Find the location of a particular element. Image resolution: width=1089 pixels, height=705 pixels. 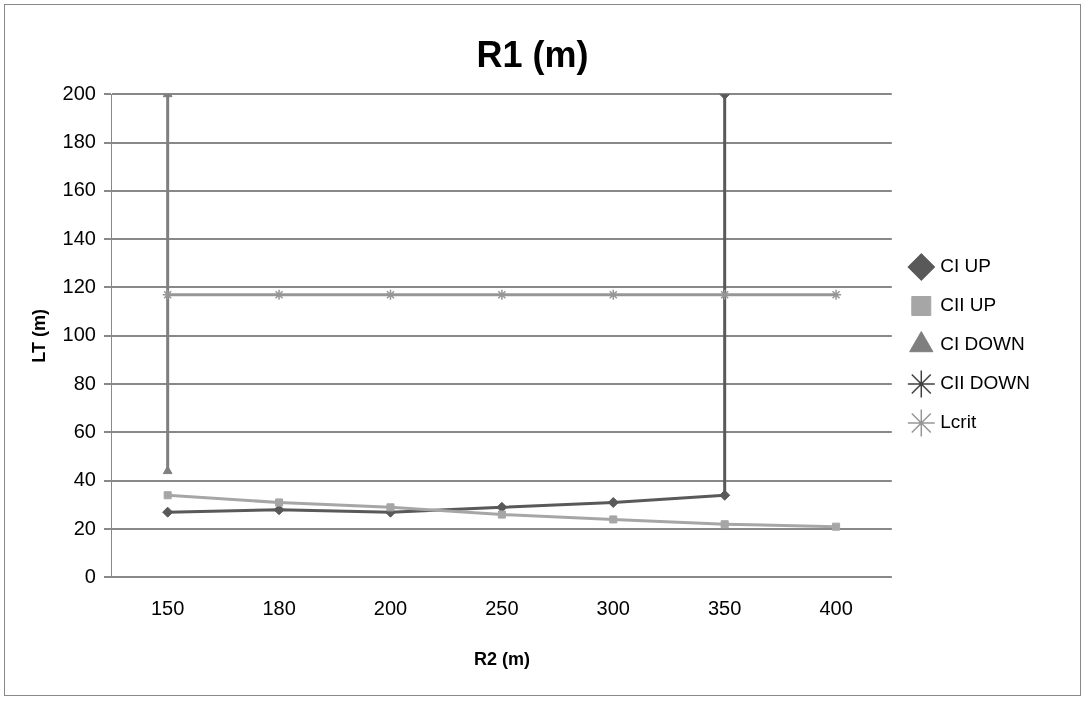

legend-label: CII DOWN is located at coordinates (985, 383).